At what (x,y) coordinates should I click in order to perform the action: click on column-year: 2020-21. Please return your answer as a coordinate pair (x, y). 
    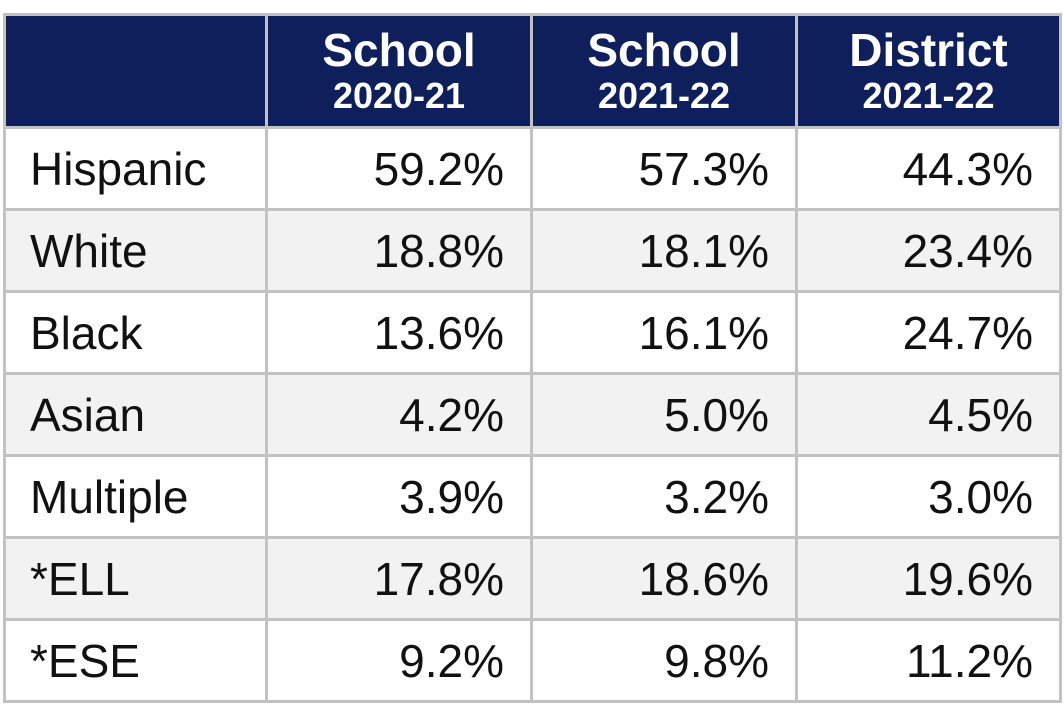
    Looking at the image, I should click on (399, 95).